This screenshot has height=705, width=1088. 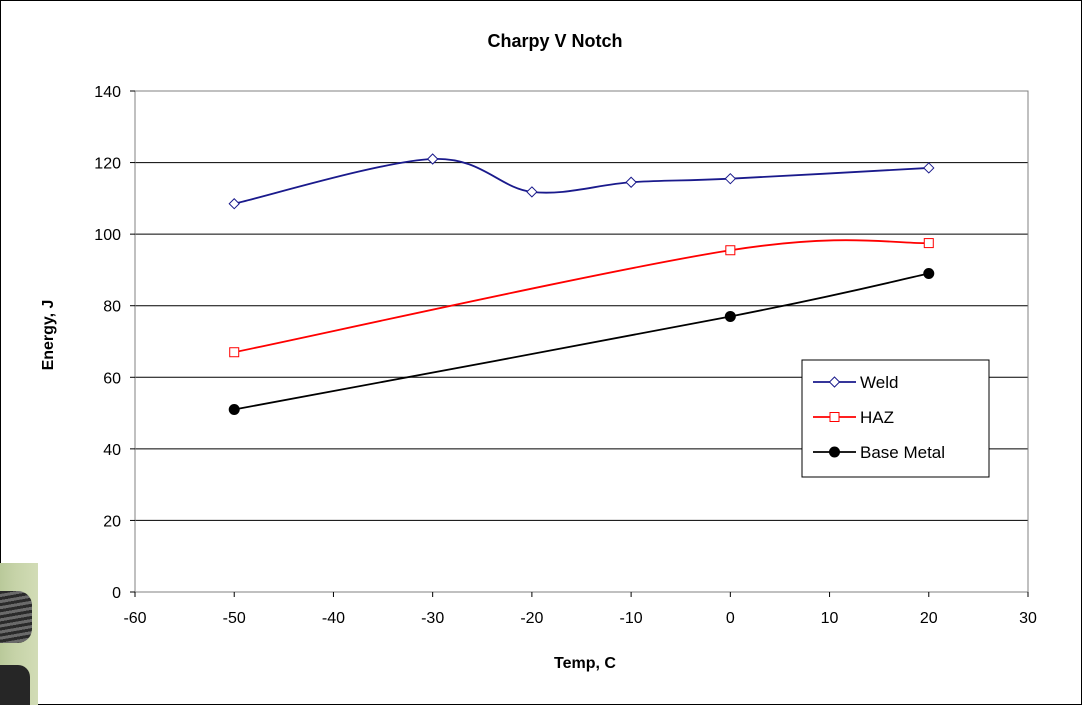 What do you see at coordinates (895, 418) in the screenshot?
I see `legend: Weld HAZ Base Metal` at bounding box center [895, 418].